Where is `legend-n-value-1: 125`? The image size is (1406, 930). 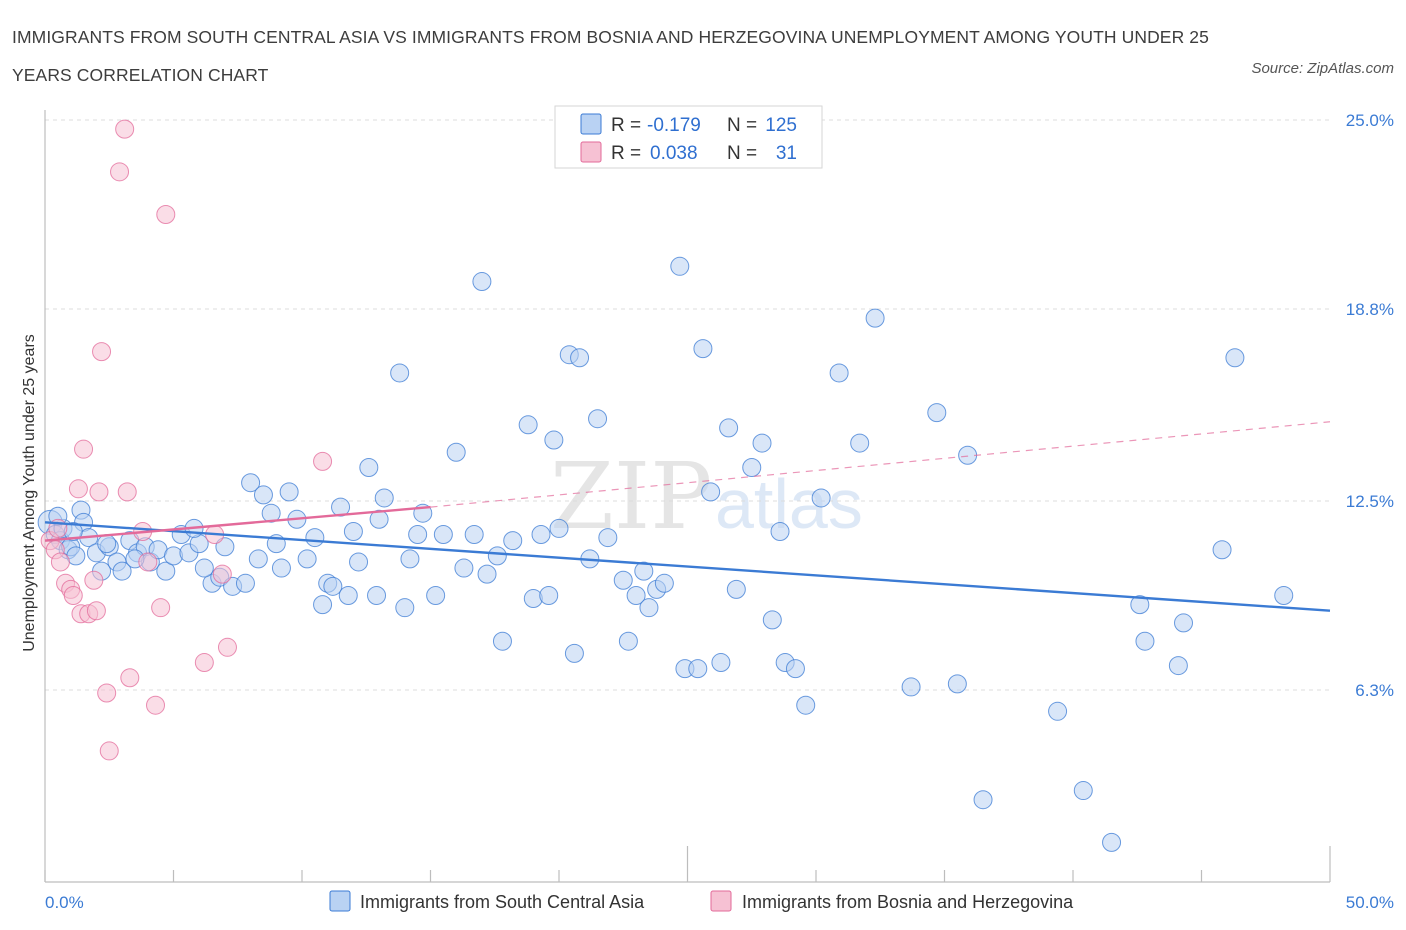 legend-n-value-1: 125 is located at coordinates (781, 125).